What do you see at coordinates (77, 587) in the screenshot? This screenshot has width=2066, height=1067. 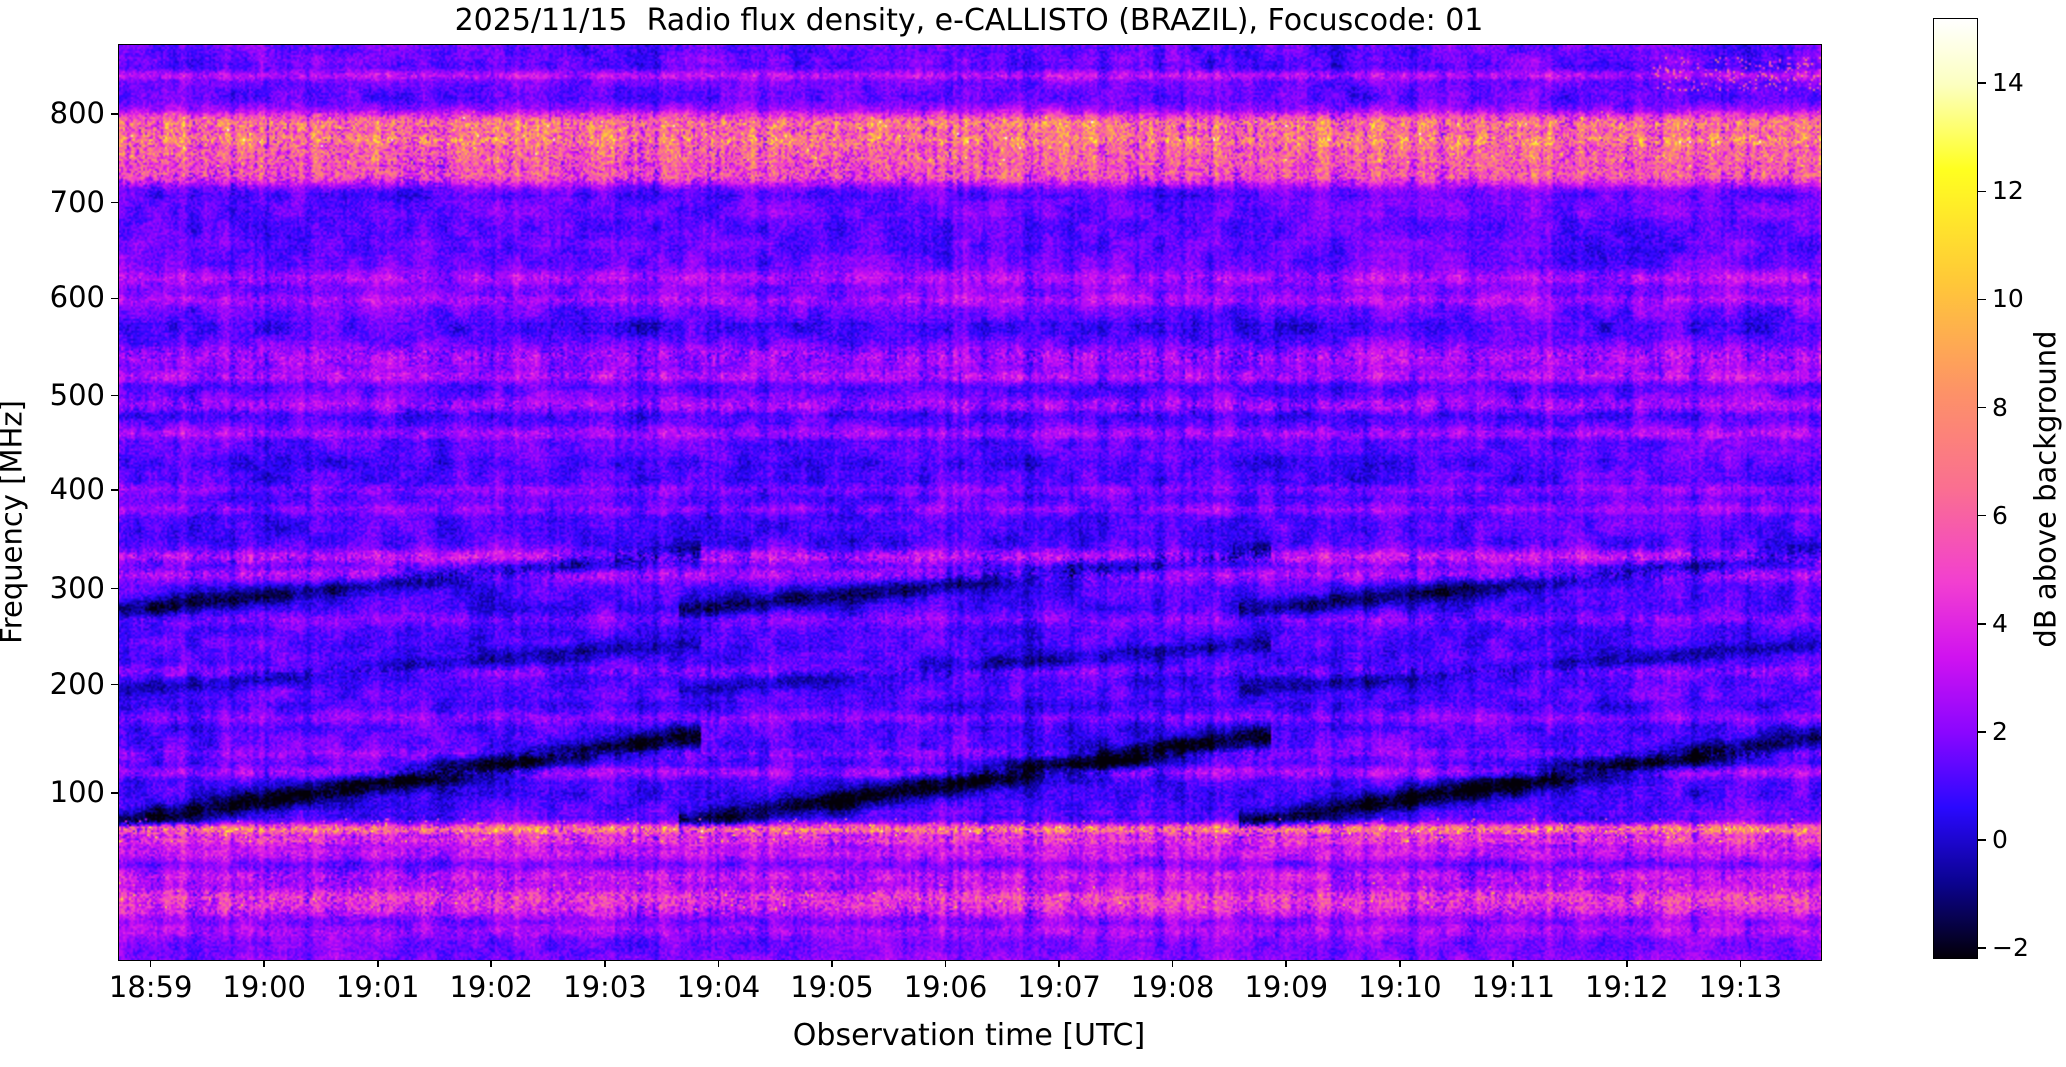 I see `y-tick-label: 300` at bounding box center [77, 587].